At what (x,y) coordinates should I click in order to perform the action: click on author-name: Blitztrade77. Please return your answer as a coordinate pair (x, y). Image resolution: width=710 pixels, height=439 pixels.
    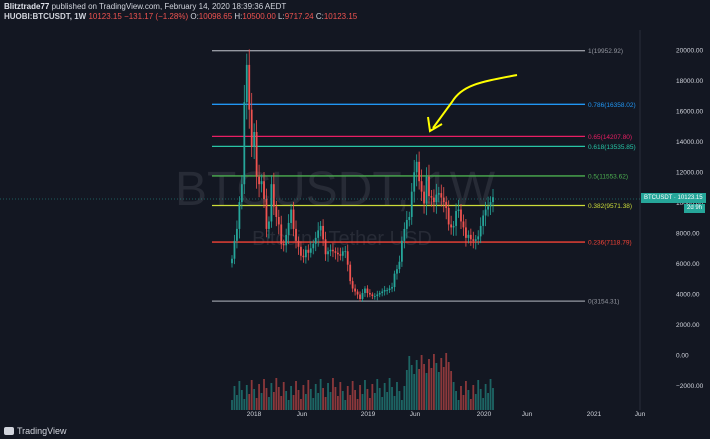
    Looking at the image, I should click on (27, 6).